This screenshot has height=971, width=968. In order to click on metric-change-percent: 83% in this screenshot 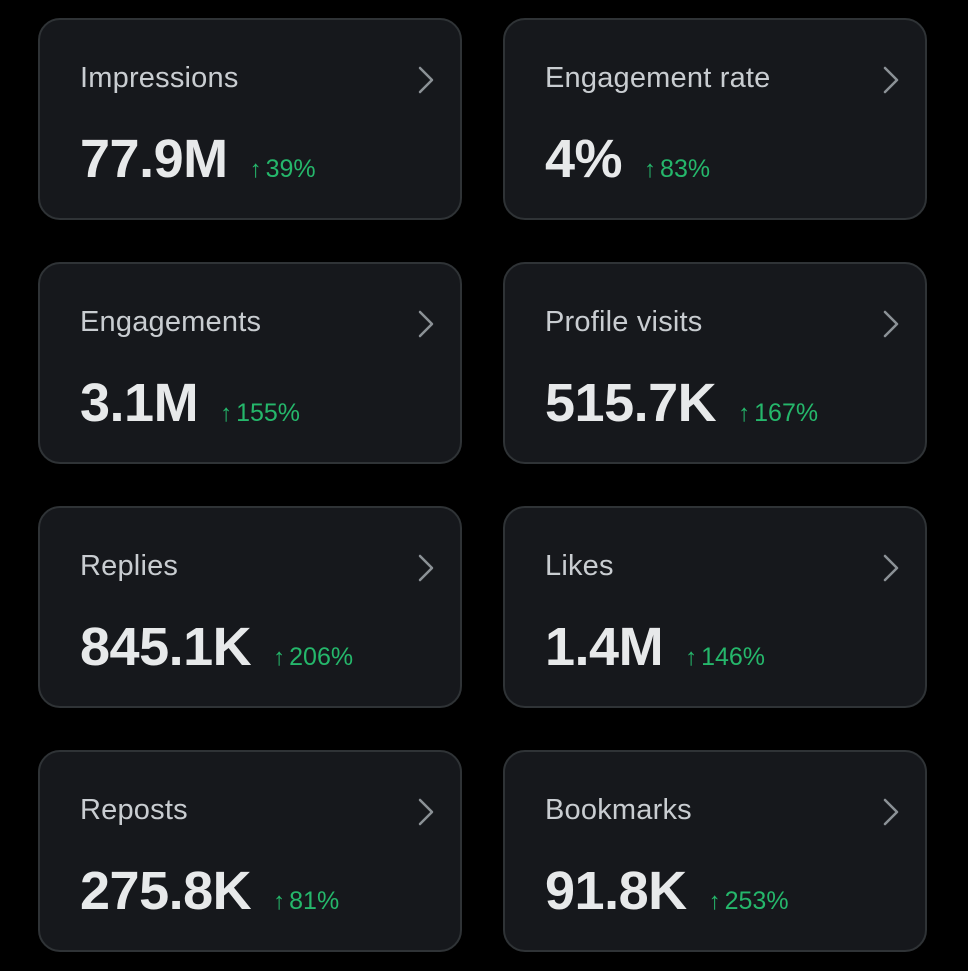, I will do `click(685, 169)`.